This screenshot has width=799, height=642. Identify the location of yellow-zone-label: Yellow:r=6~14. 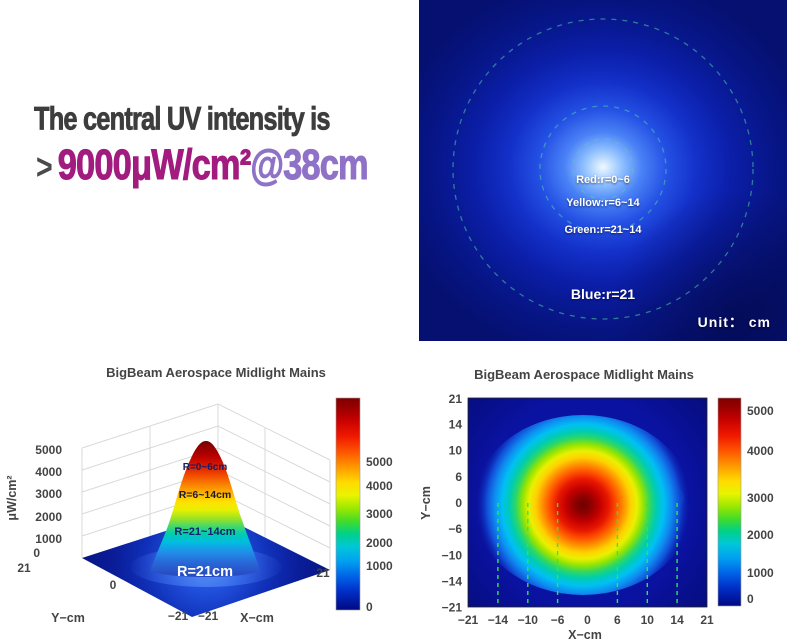
(603, 203).